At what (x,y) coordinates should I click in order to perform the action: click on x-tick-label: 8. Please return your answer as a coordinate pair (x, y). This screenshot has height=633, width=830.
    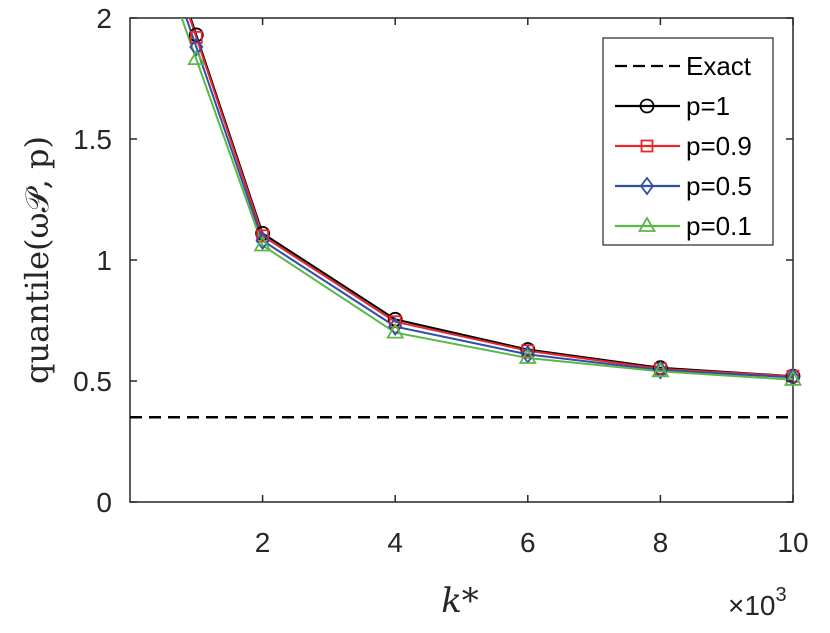
    Looking at the image, I should click on (661, 542).